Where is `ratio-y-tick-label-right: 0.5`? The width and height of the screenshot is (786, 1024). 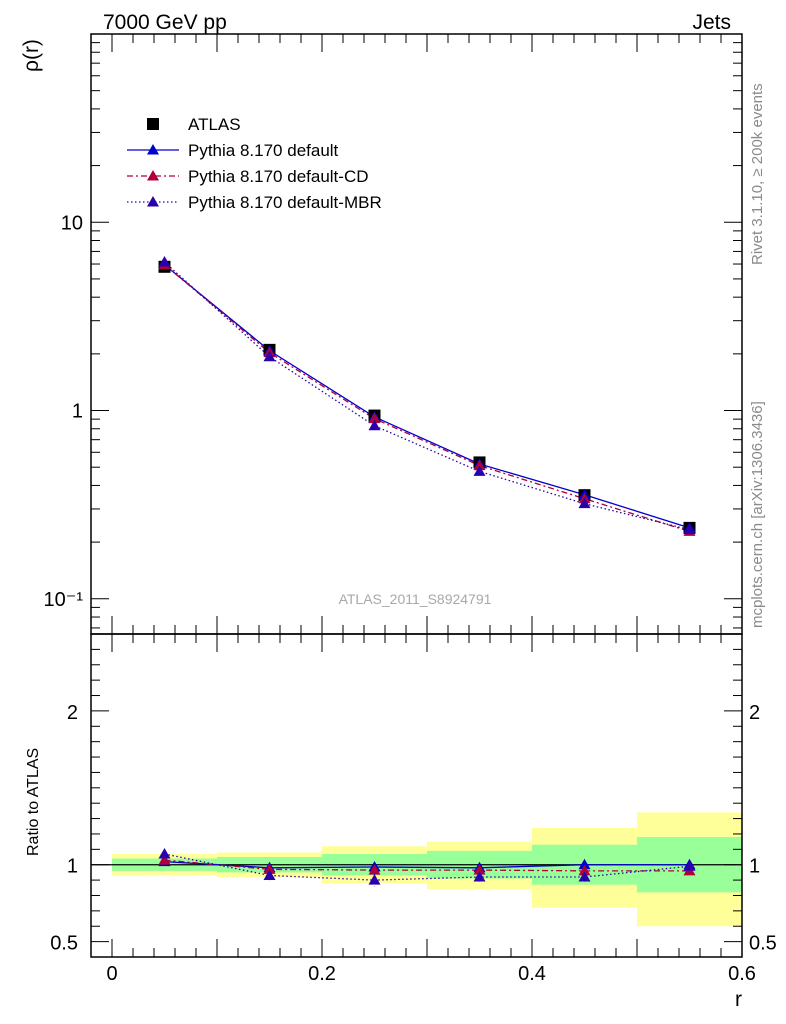 ratio-y-tick-label-right: 0.5 is located at coordinates (763, 944).